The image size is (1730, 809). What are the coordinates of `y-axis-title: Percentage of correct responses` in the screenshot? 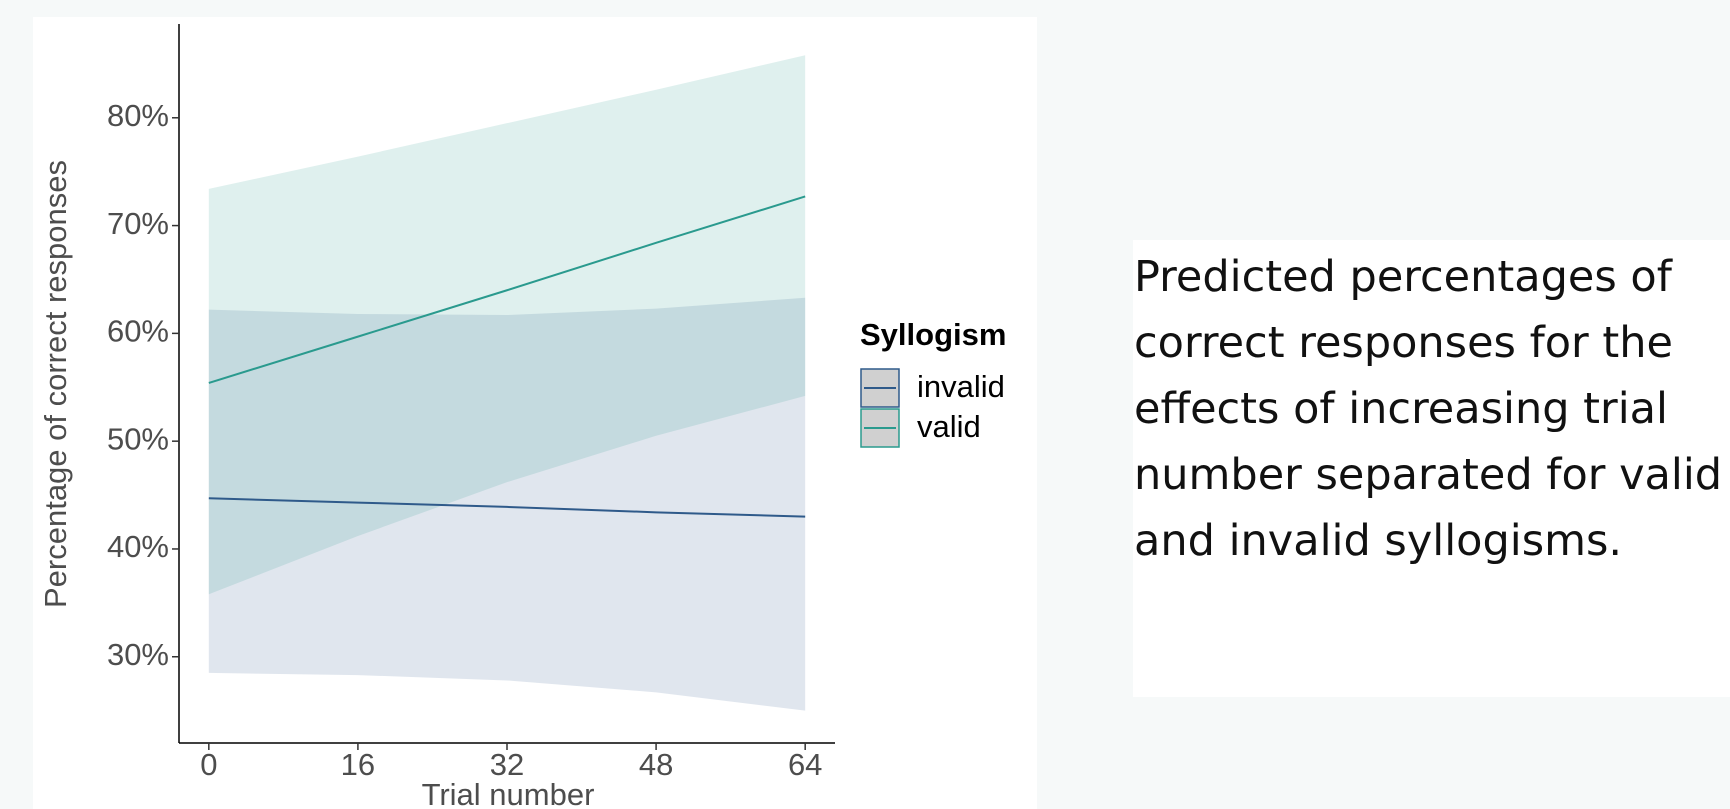 It's located at (55, 384).